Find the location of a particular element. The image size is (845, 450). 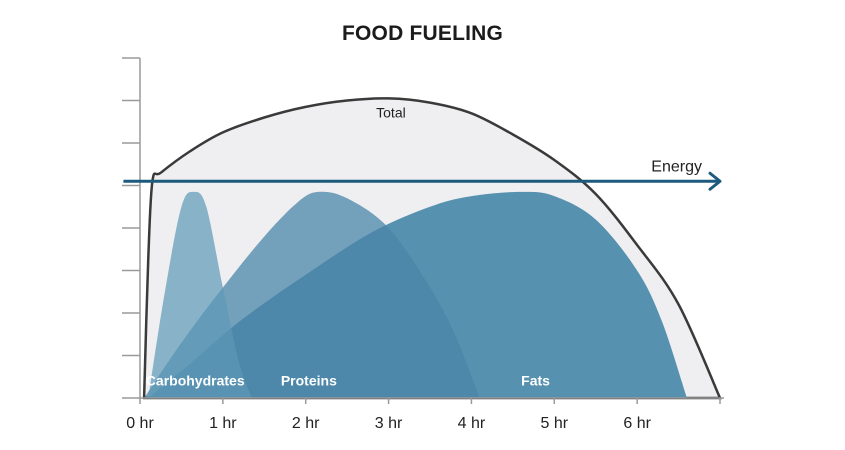

carbohydrates-area is located at coordinates (200, 294).